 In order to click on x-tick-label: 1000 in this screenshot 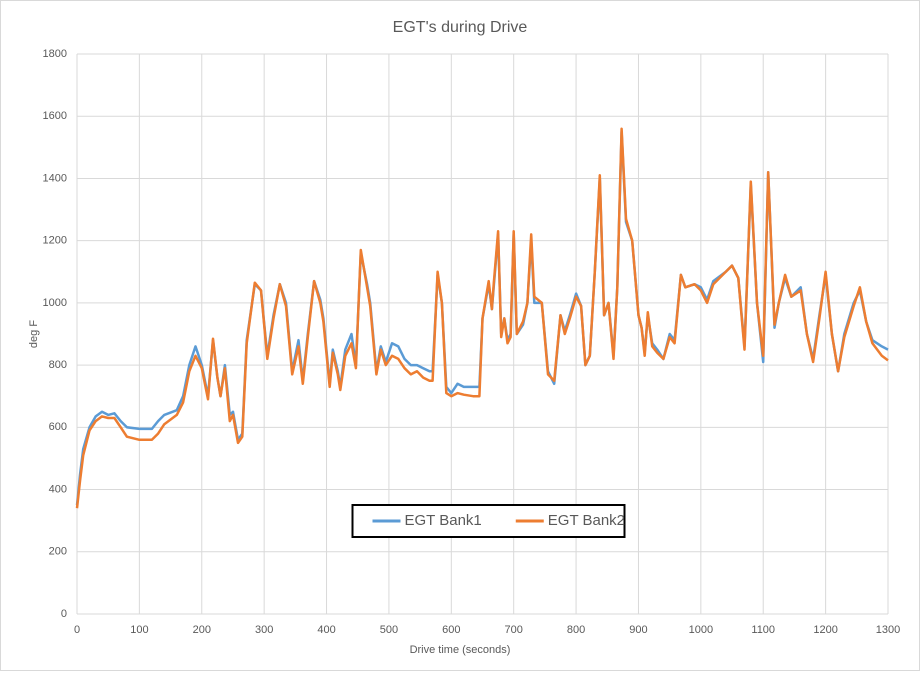, I will do `click(701, 630)`.